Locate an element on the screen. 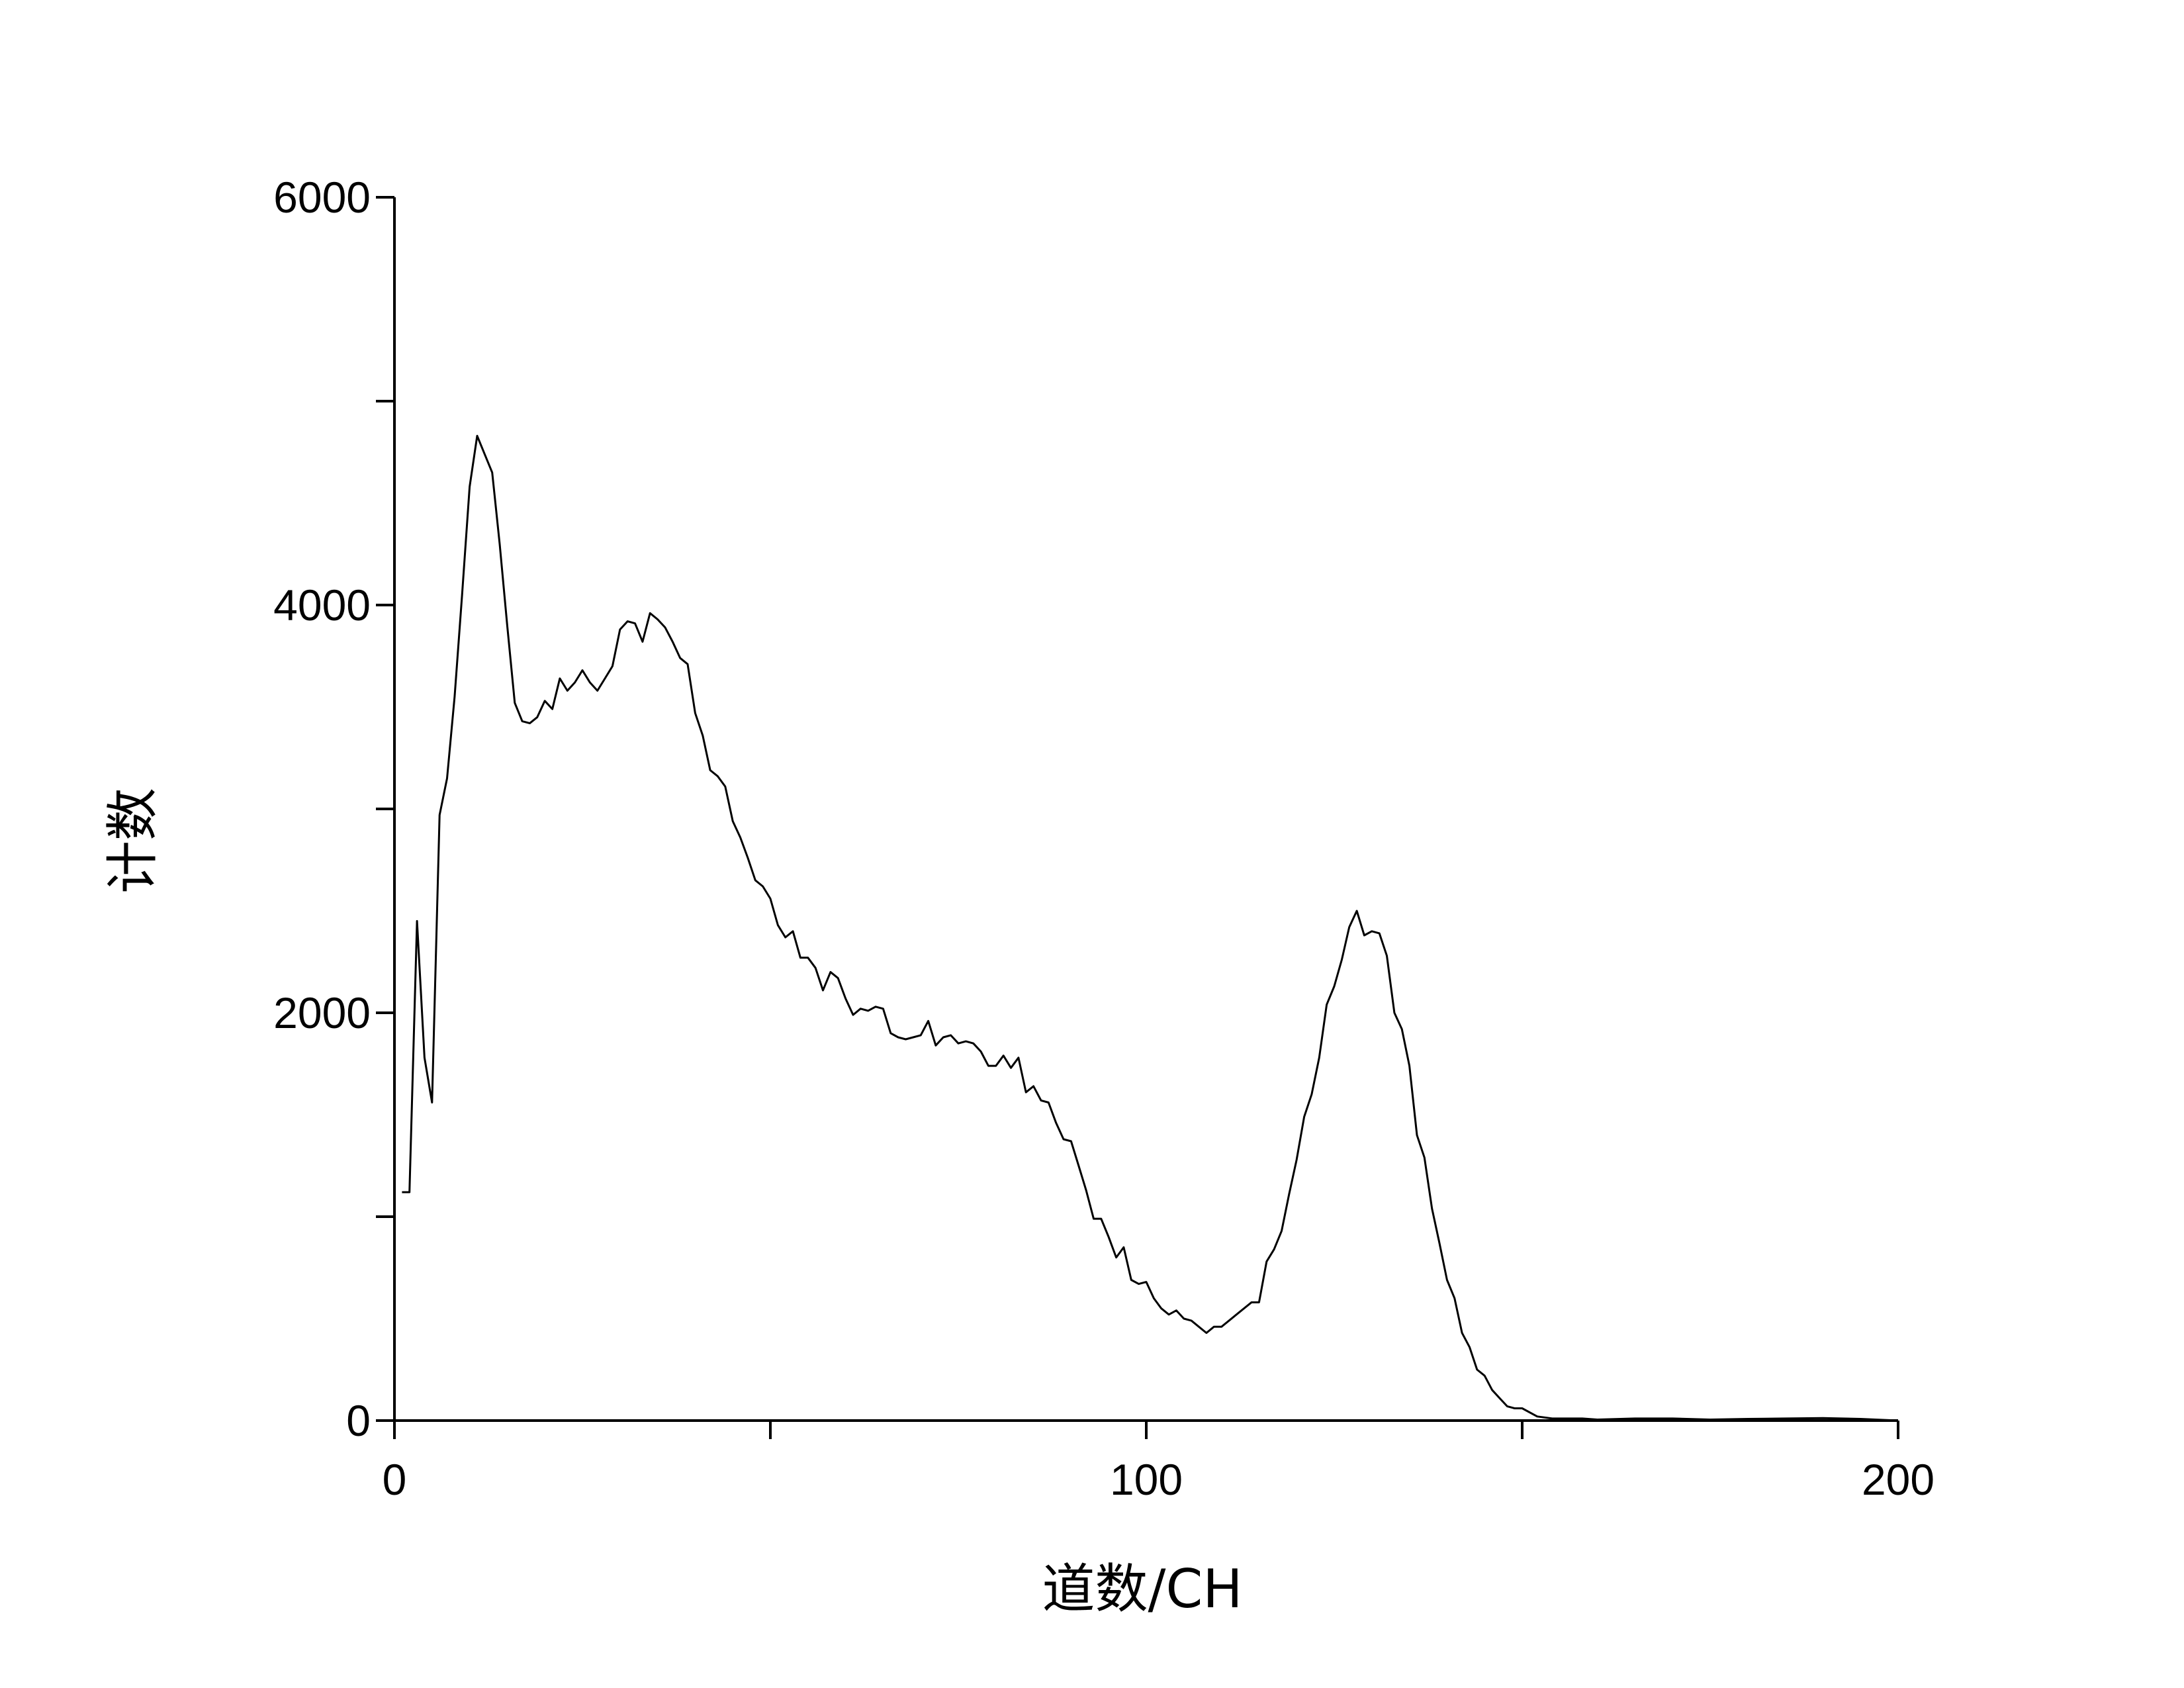  y-tick-label: 6000 is located at coordinates (322, 197).